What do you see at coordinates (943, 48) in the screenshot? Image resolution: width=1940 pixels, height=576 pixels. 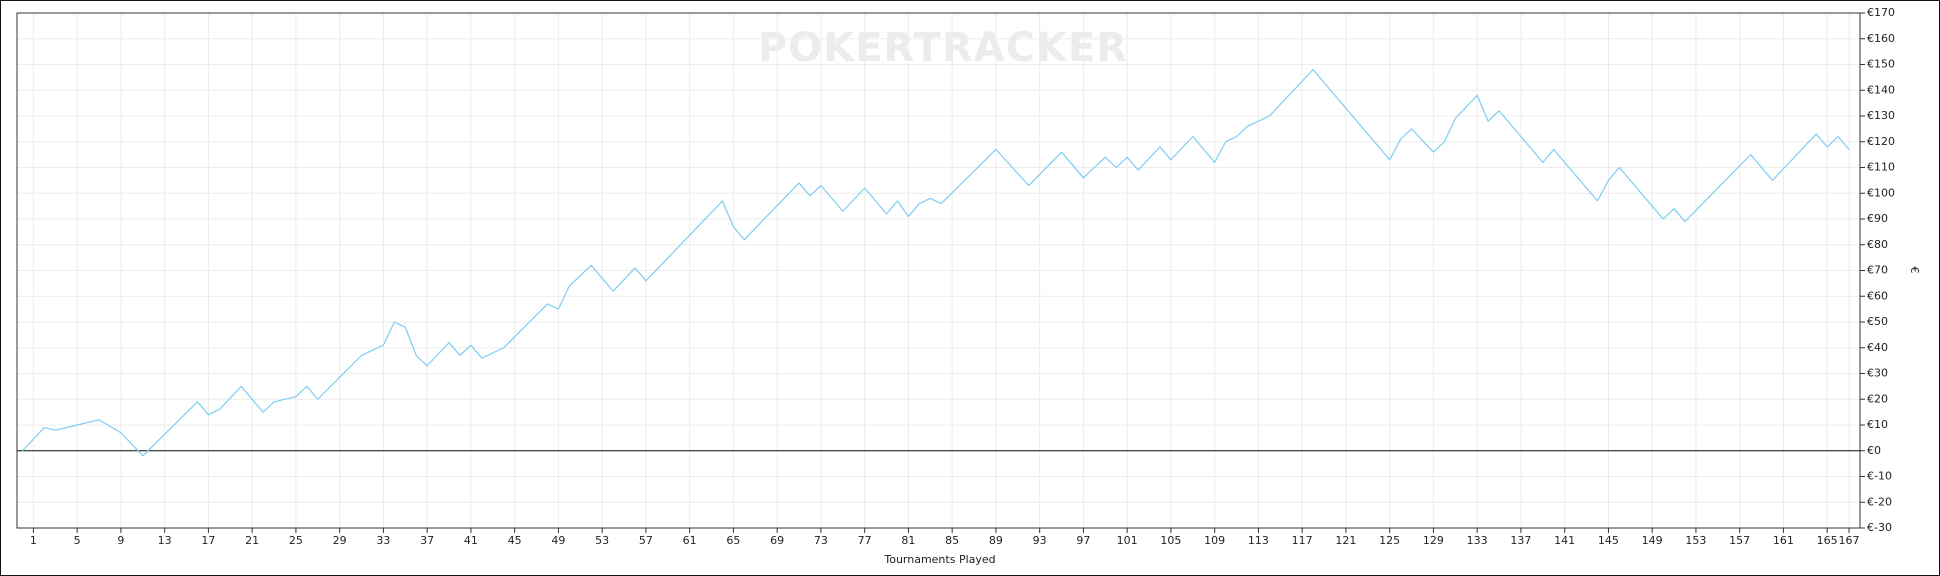 I see `watermark: POKERTRACKER` at bounding box center [943, 48].